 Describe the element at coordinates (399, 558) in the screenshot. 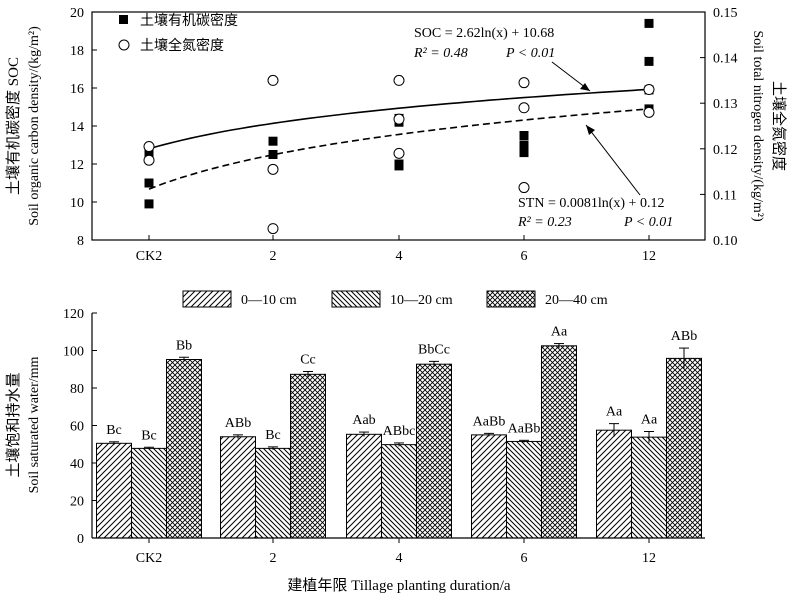

I see `bar-x-tick-label: 4` at that location.